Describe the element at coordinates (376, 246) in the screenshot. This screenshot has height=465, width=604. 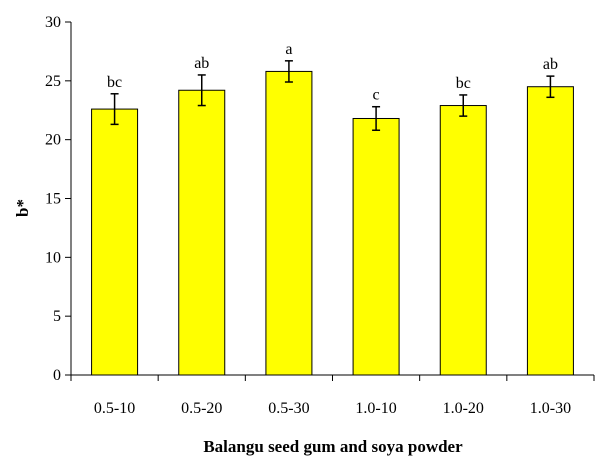
I see `bar-1.0-10` at that location.